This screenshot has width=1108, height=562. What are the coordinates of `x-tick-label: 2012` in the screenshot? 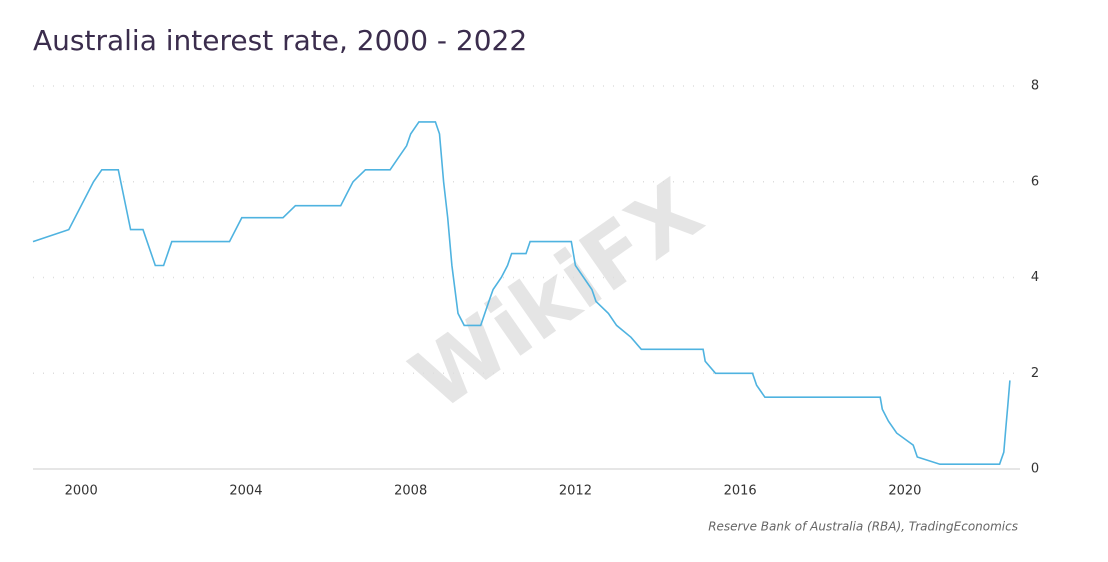 It's located at (575, 491).